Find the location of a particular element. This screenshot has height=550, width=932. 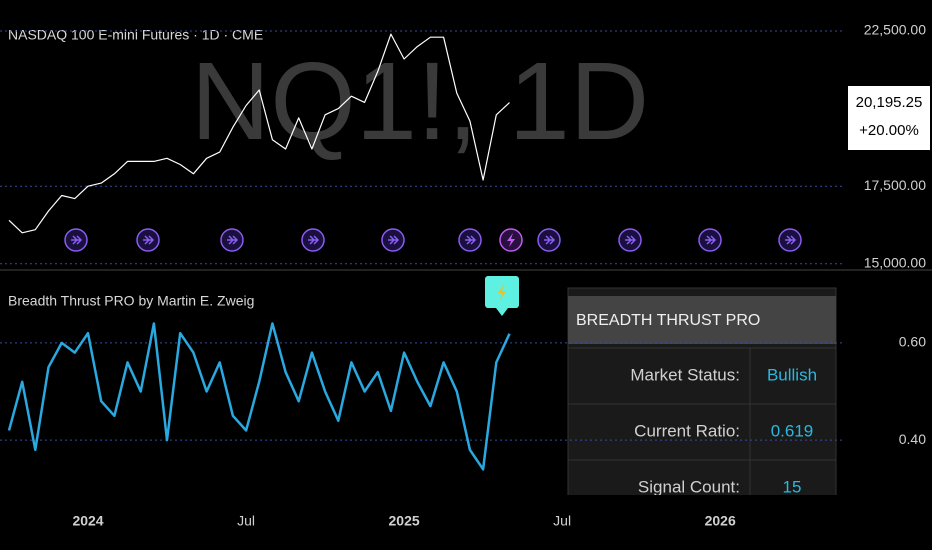

y-tick-label: 22,500.00 is located at coordinates (895, 30).